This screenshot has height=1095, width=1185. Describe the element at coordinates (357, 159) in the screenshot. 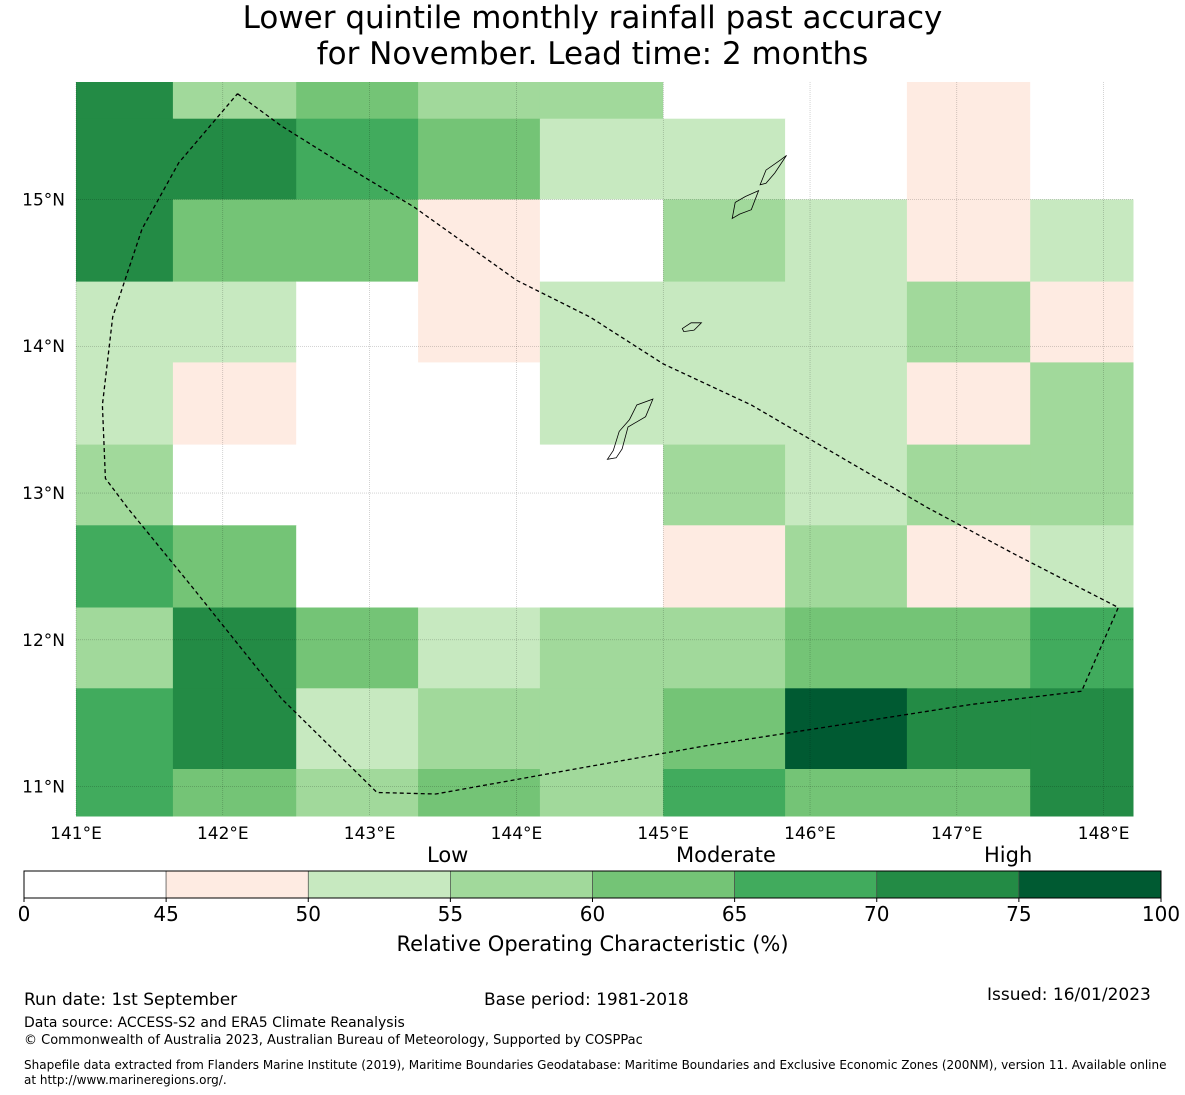

I see `grid-cell-r1-c2` at that location.